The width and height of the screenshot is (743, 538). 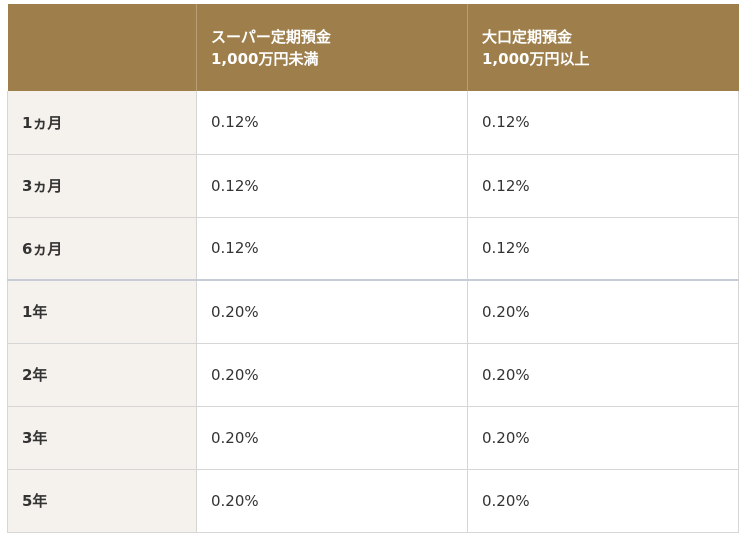 I want to click on term-cell: 3ヵ月, so click(x=102, y=186).